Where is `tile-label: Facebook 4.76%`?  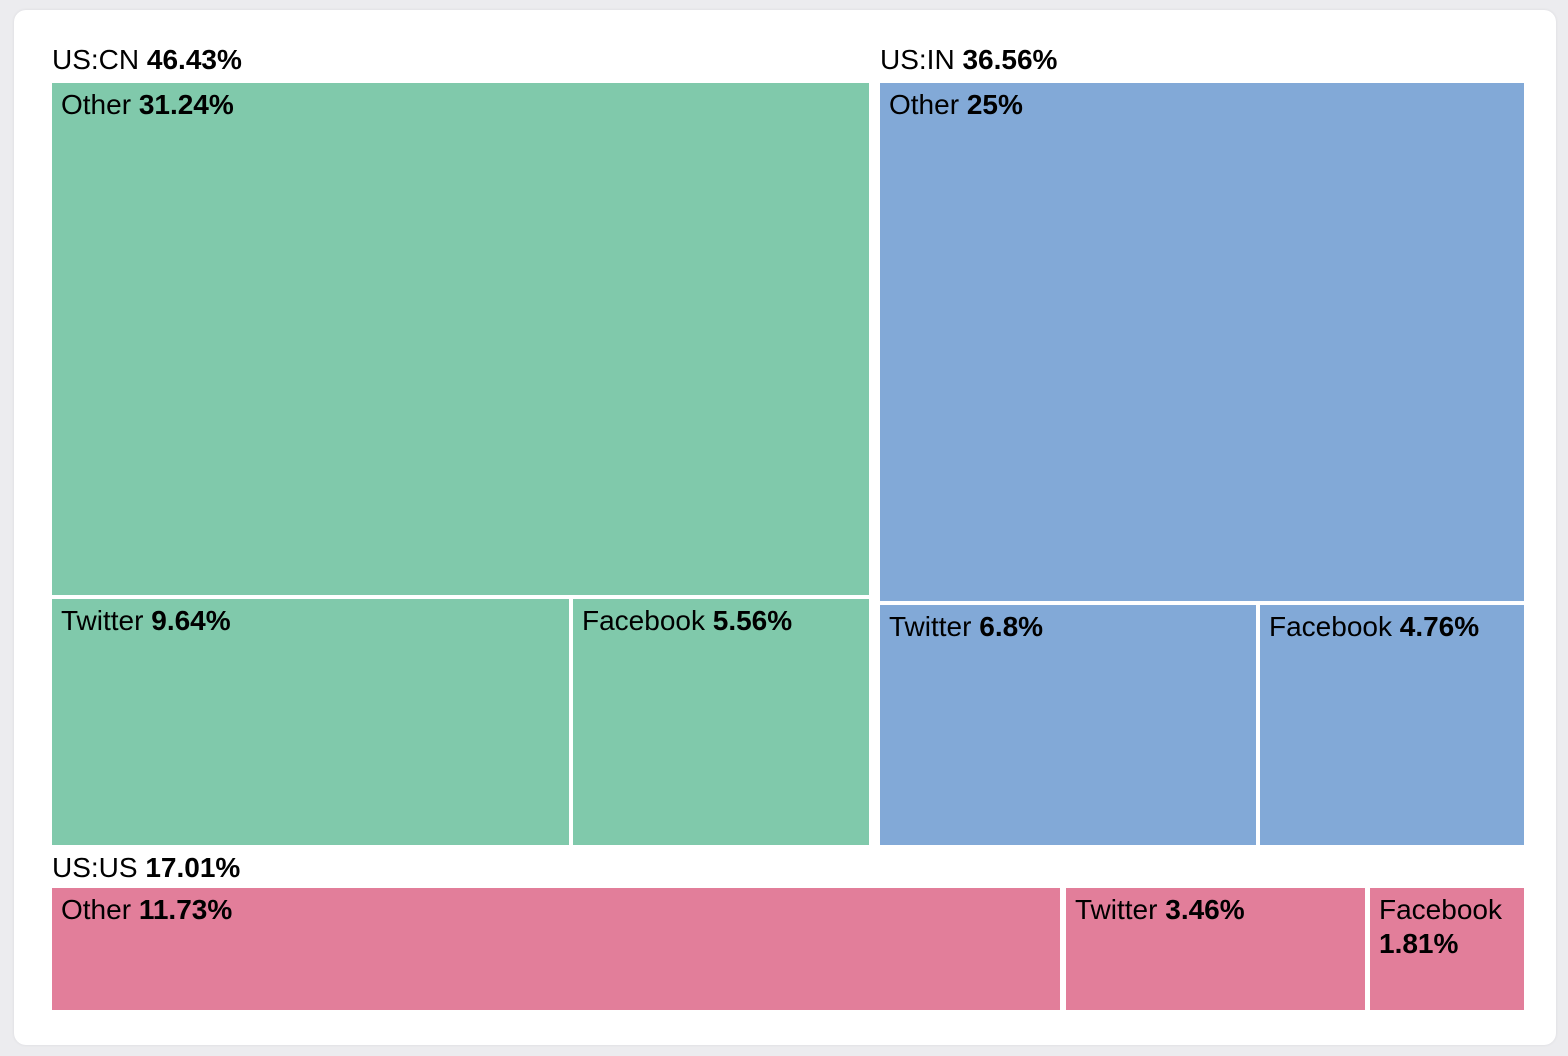 tile-label: Facebook 4.76% is located at coordinates (1392, 627).